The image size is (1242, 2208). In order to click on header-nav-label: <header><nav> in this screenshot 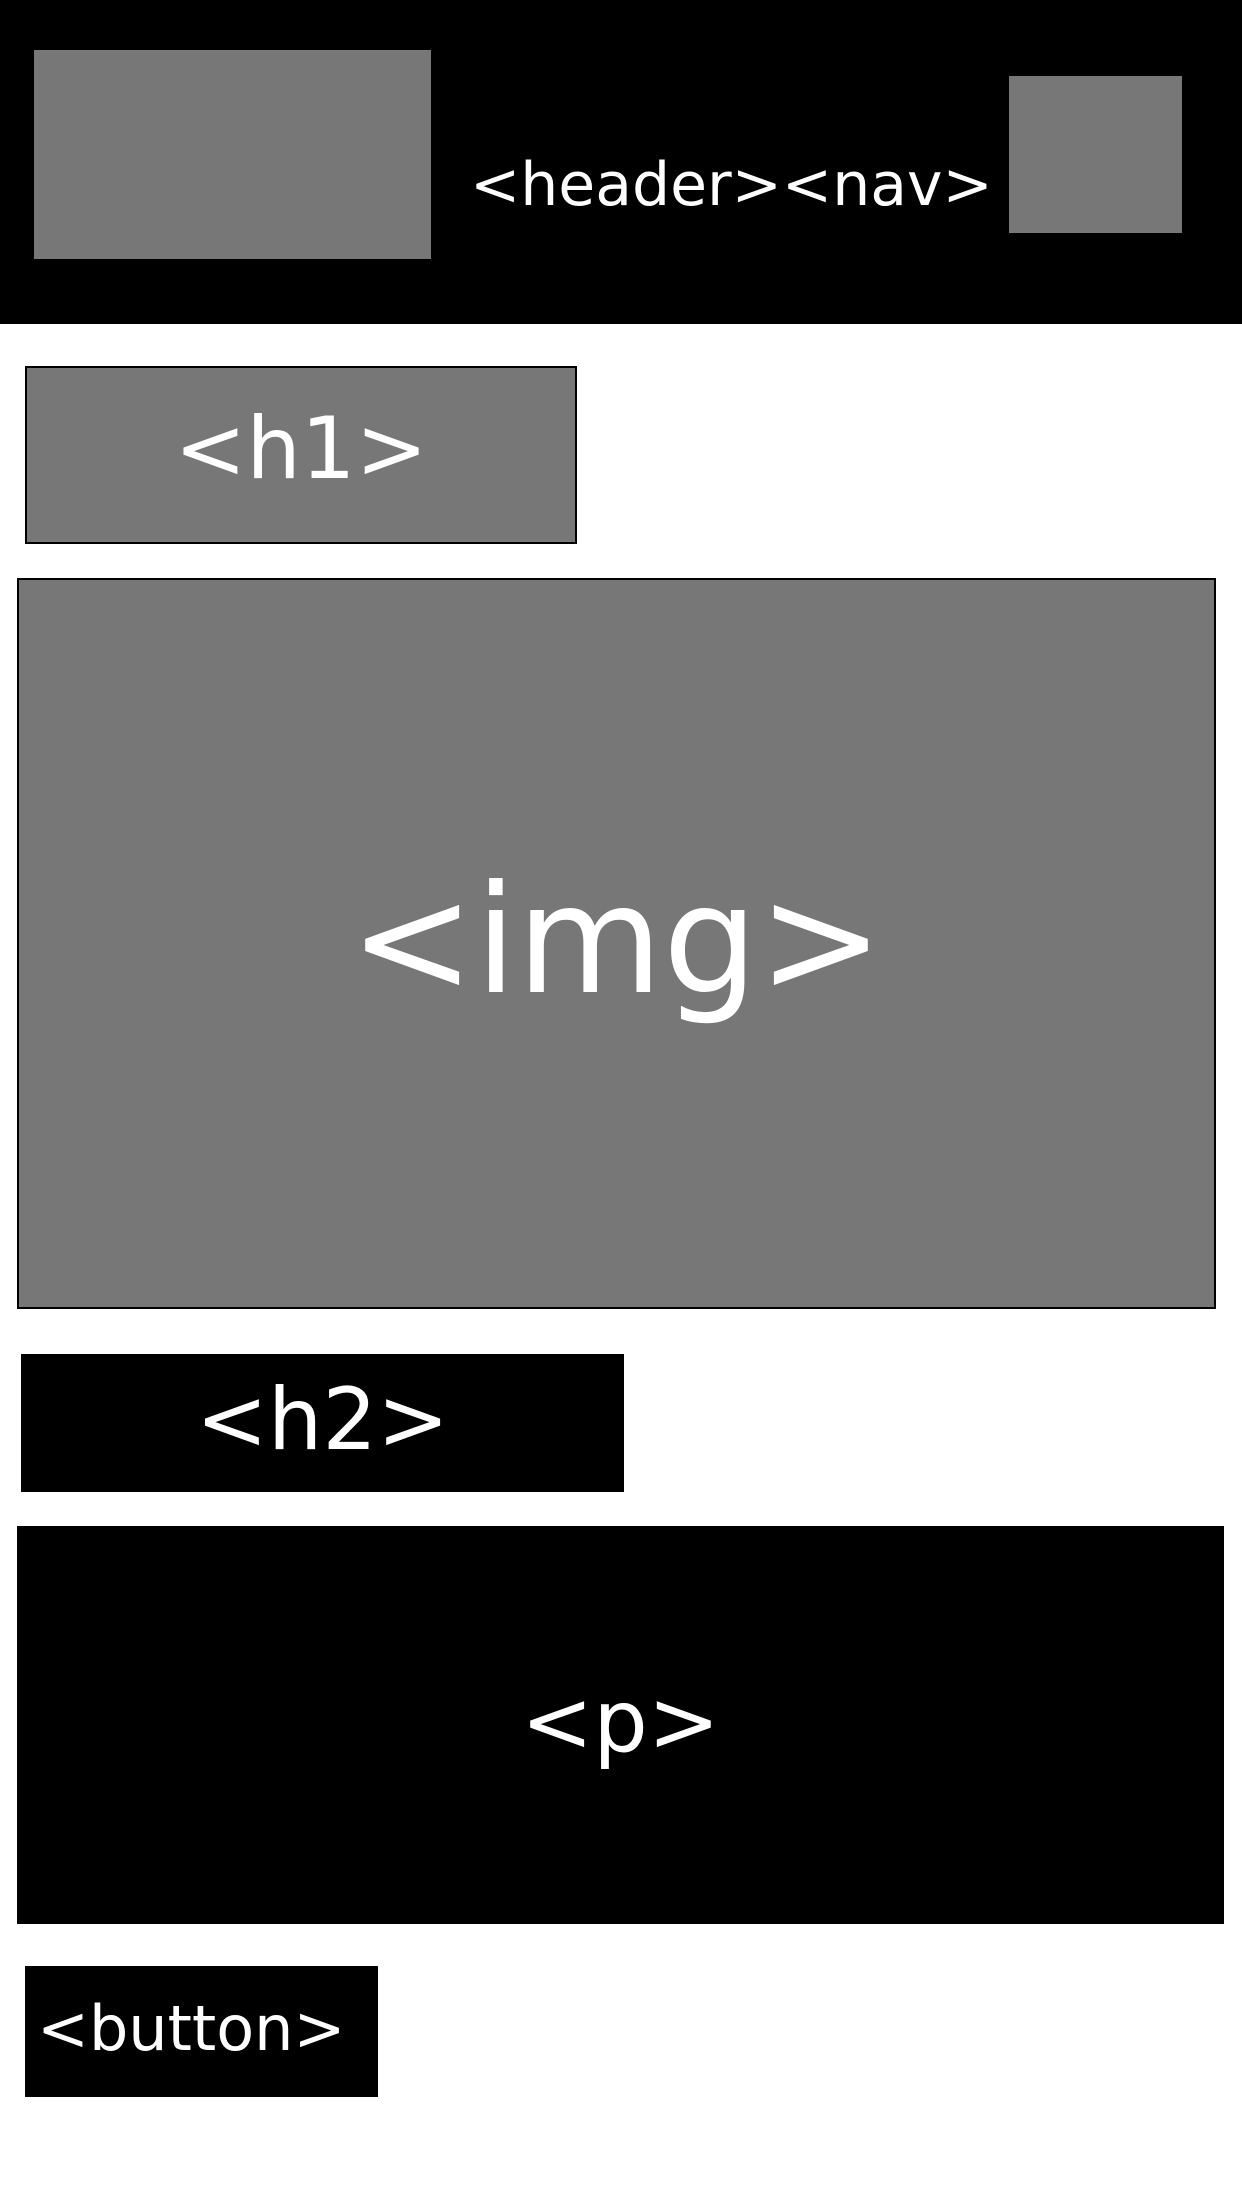, I will do `click(731, 185)`.